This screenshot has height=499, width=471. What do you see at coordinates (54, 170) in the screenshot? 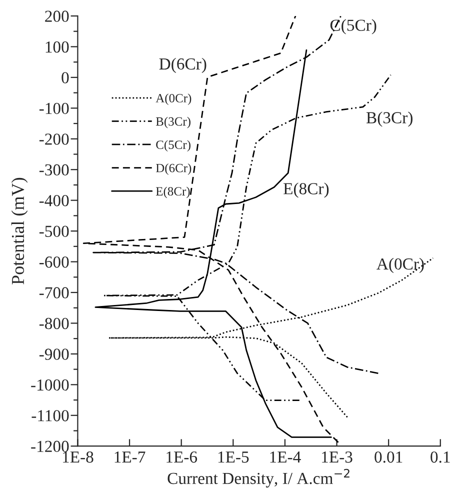
I see `y-tick-label: -300` at bounding box center [54, 170].